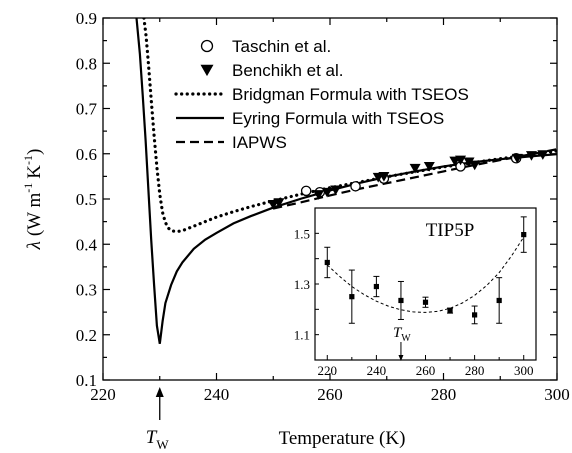 The height and width of the screenshot is (453, 572). What do you see at coordinates (444, 394) in the screenshot?
I see `x-tick-label: 280` at bounding box center [444, 394].